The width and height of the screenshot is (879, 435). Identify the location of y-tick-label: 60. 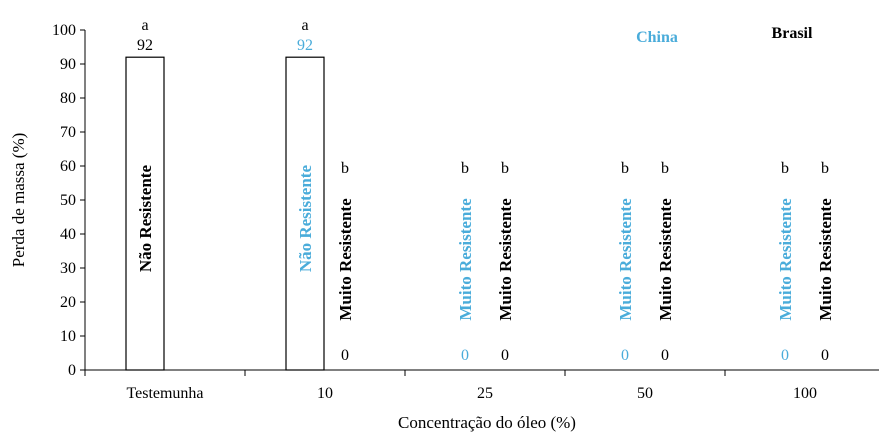
(68, 166).